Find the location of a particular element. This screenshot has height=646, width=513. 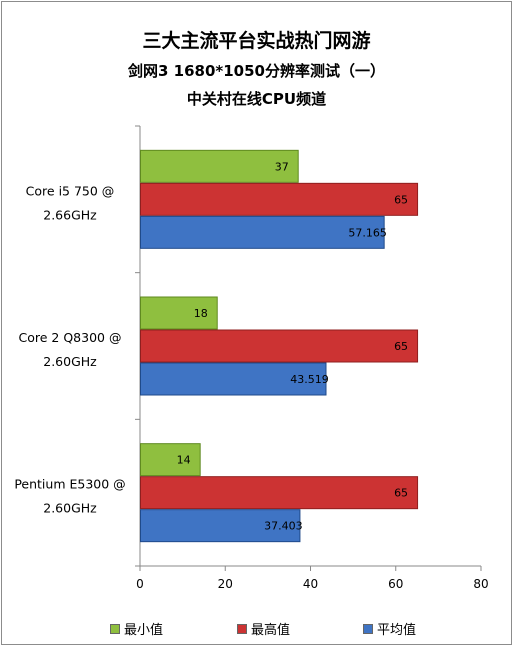

legend-swatch-avg is located at coordinates (368, 628).